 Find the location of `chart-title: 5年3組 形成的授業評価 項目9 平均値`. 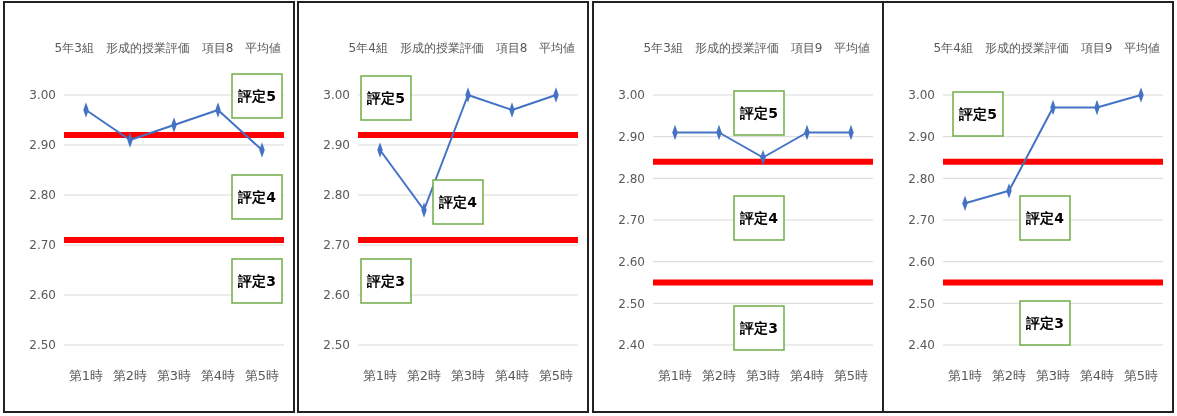

chart-title: 5年3組 形成的授業評価 項目9 平均値 is located at coordinates (757, 48).